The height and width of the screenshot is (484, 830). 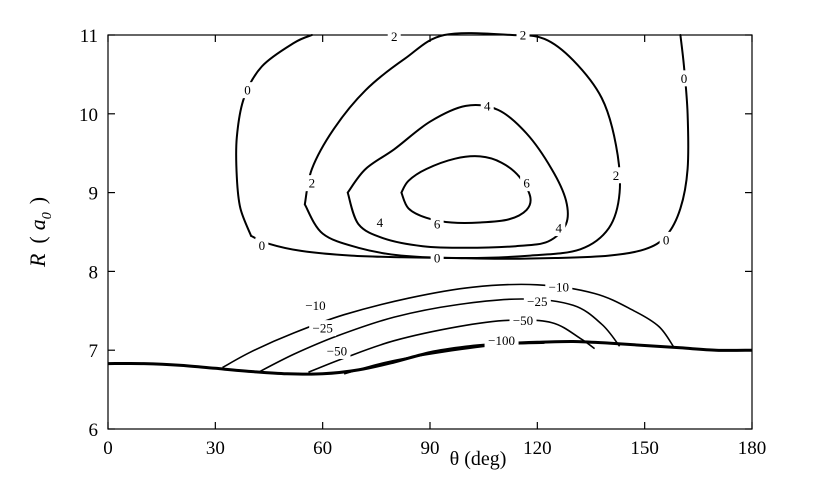 I want to click on y-axis-label: R(a0), so click(x=40, y=232).